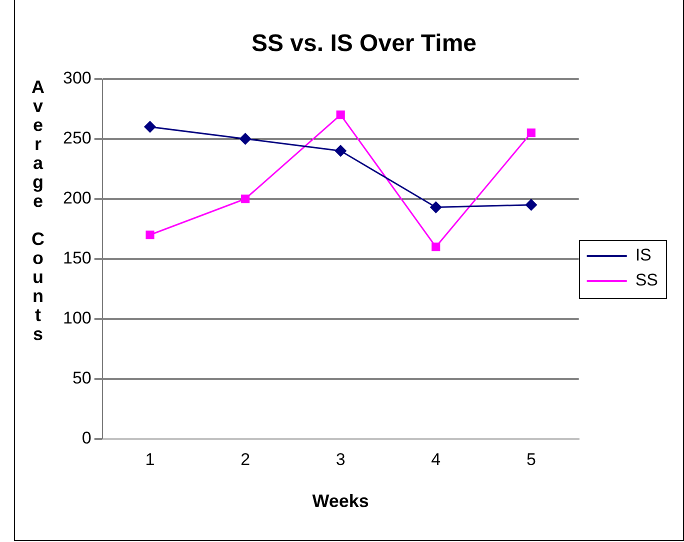 This screenshot has width=684, height=542. I want to click on y-tick-label: 0, so click(87, 438).